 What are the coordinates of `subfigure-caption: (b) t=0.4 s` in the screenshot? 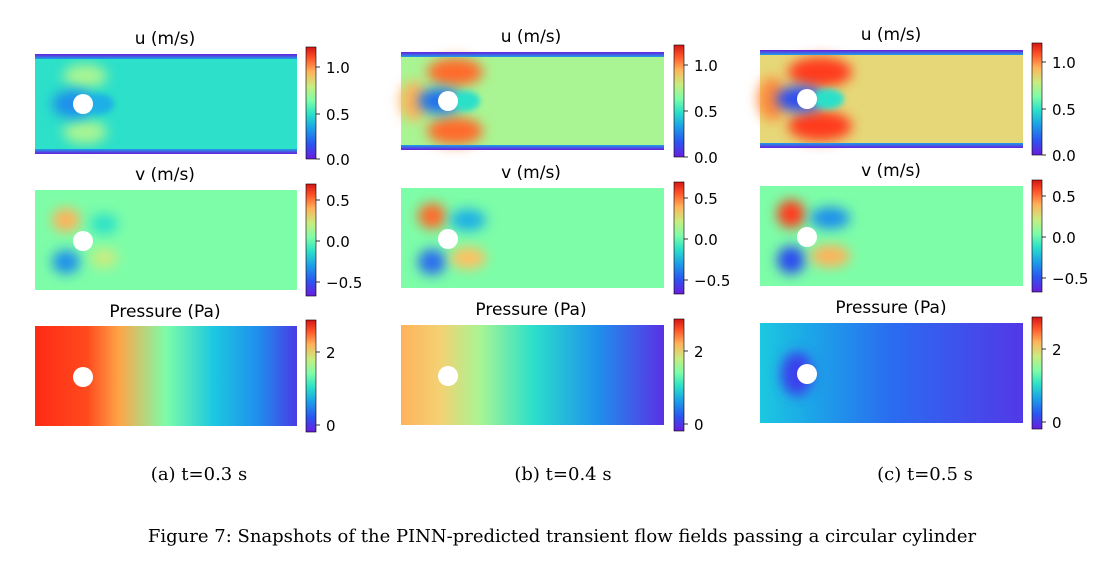 It's located at (562, 474).